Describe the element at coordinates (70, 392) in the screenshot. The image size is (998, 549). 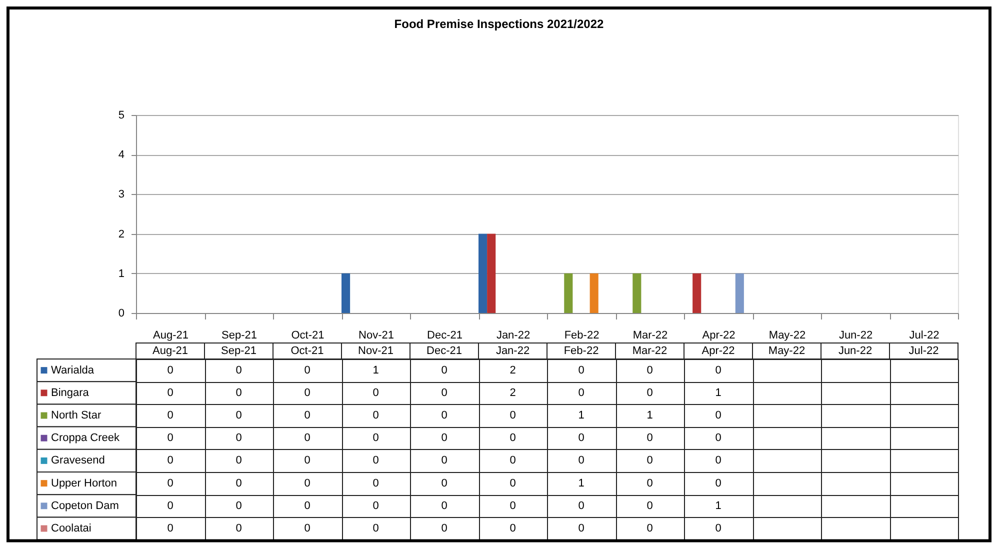
I see `legend-label: Bingara` at that location.